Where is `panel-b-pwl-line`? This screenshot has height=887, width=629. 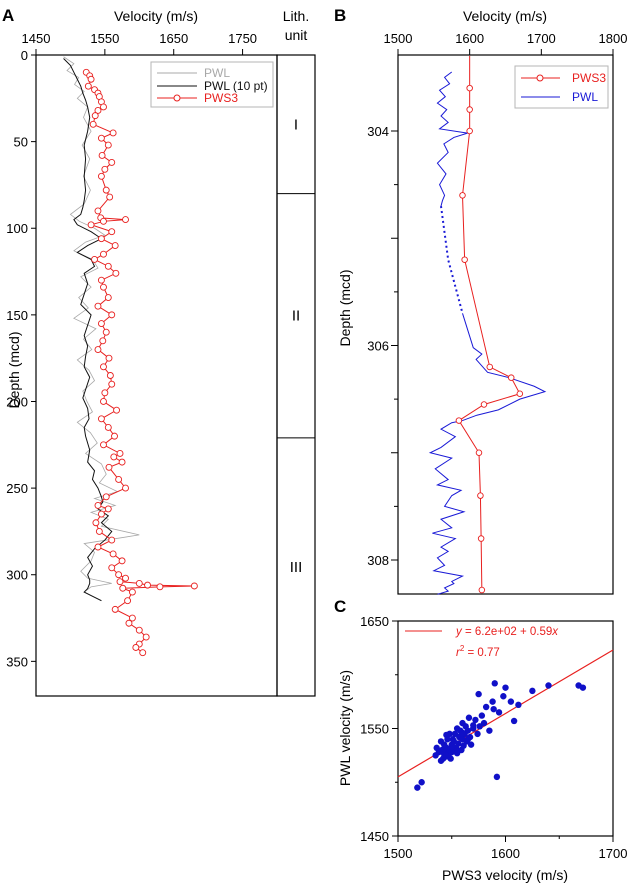
panel-b-pwl-line is located at coordinates (452, 139).